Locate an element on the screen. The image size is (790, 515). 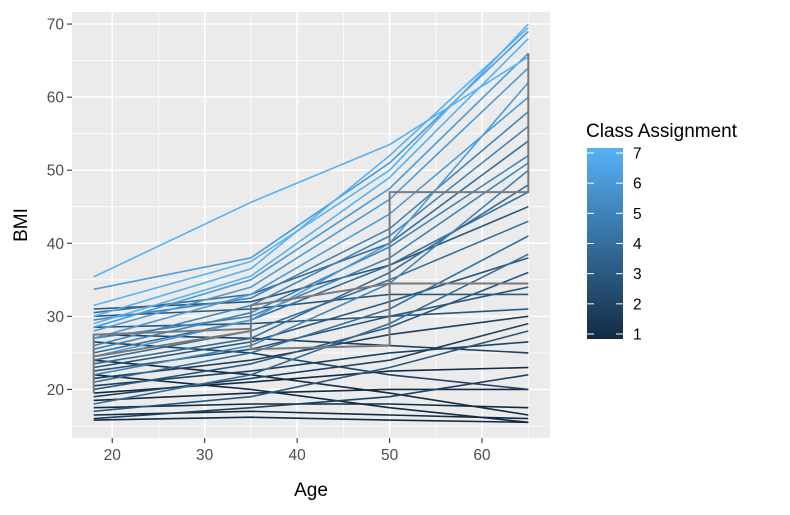
x-tick-label: 50 is located at coordinates (390, 455).